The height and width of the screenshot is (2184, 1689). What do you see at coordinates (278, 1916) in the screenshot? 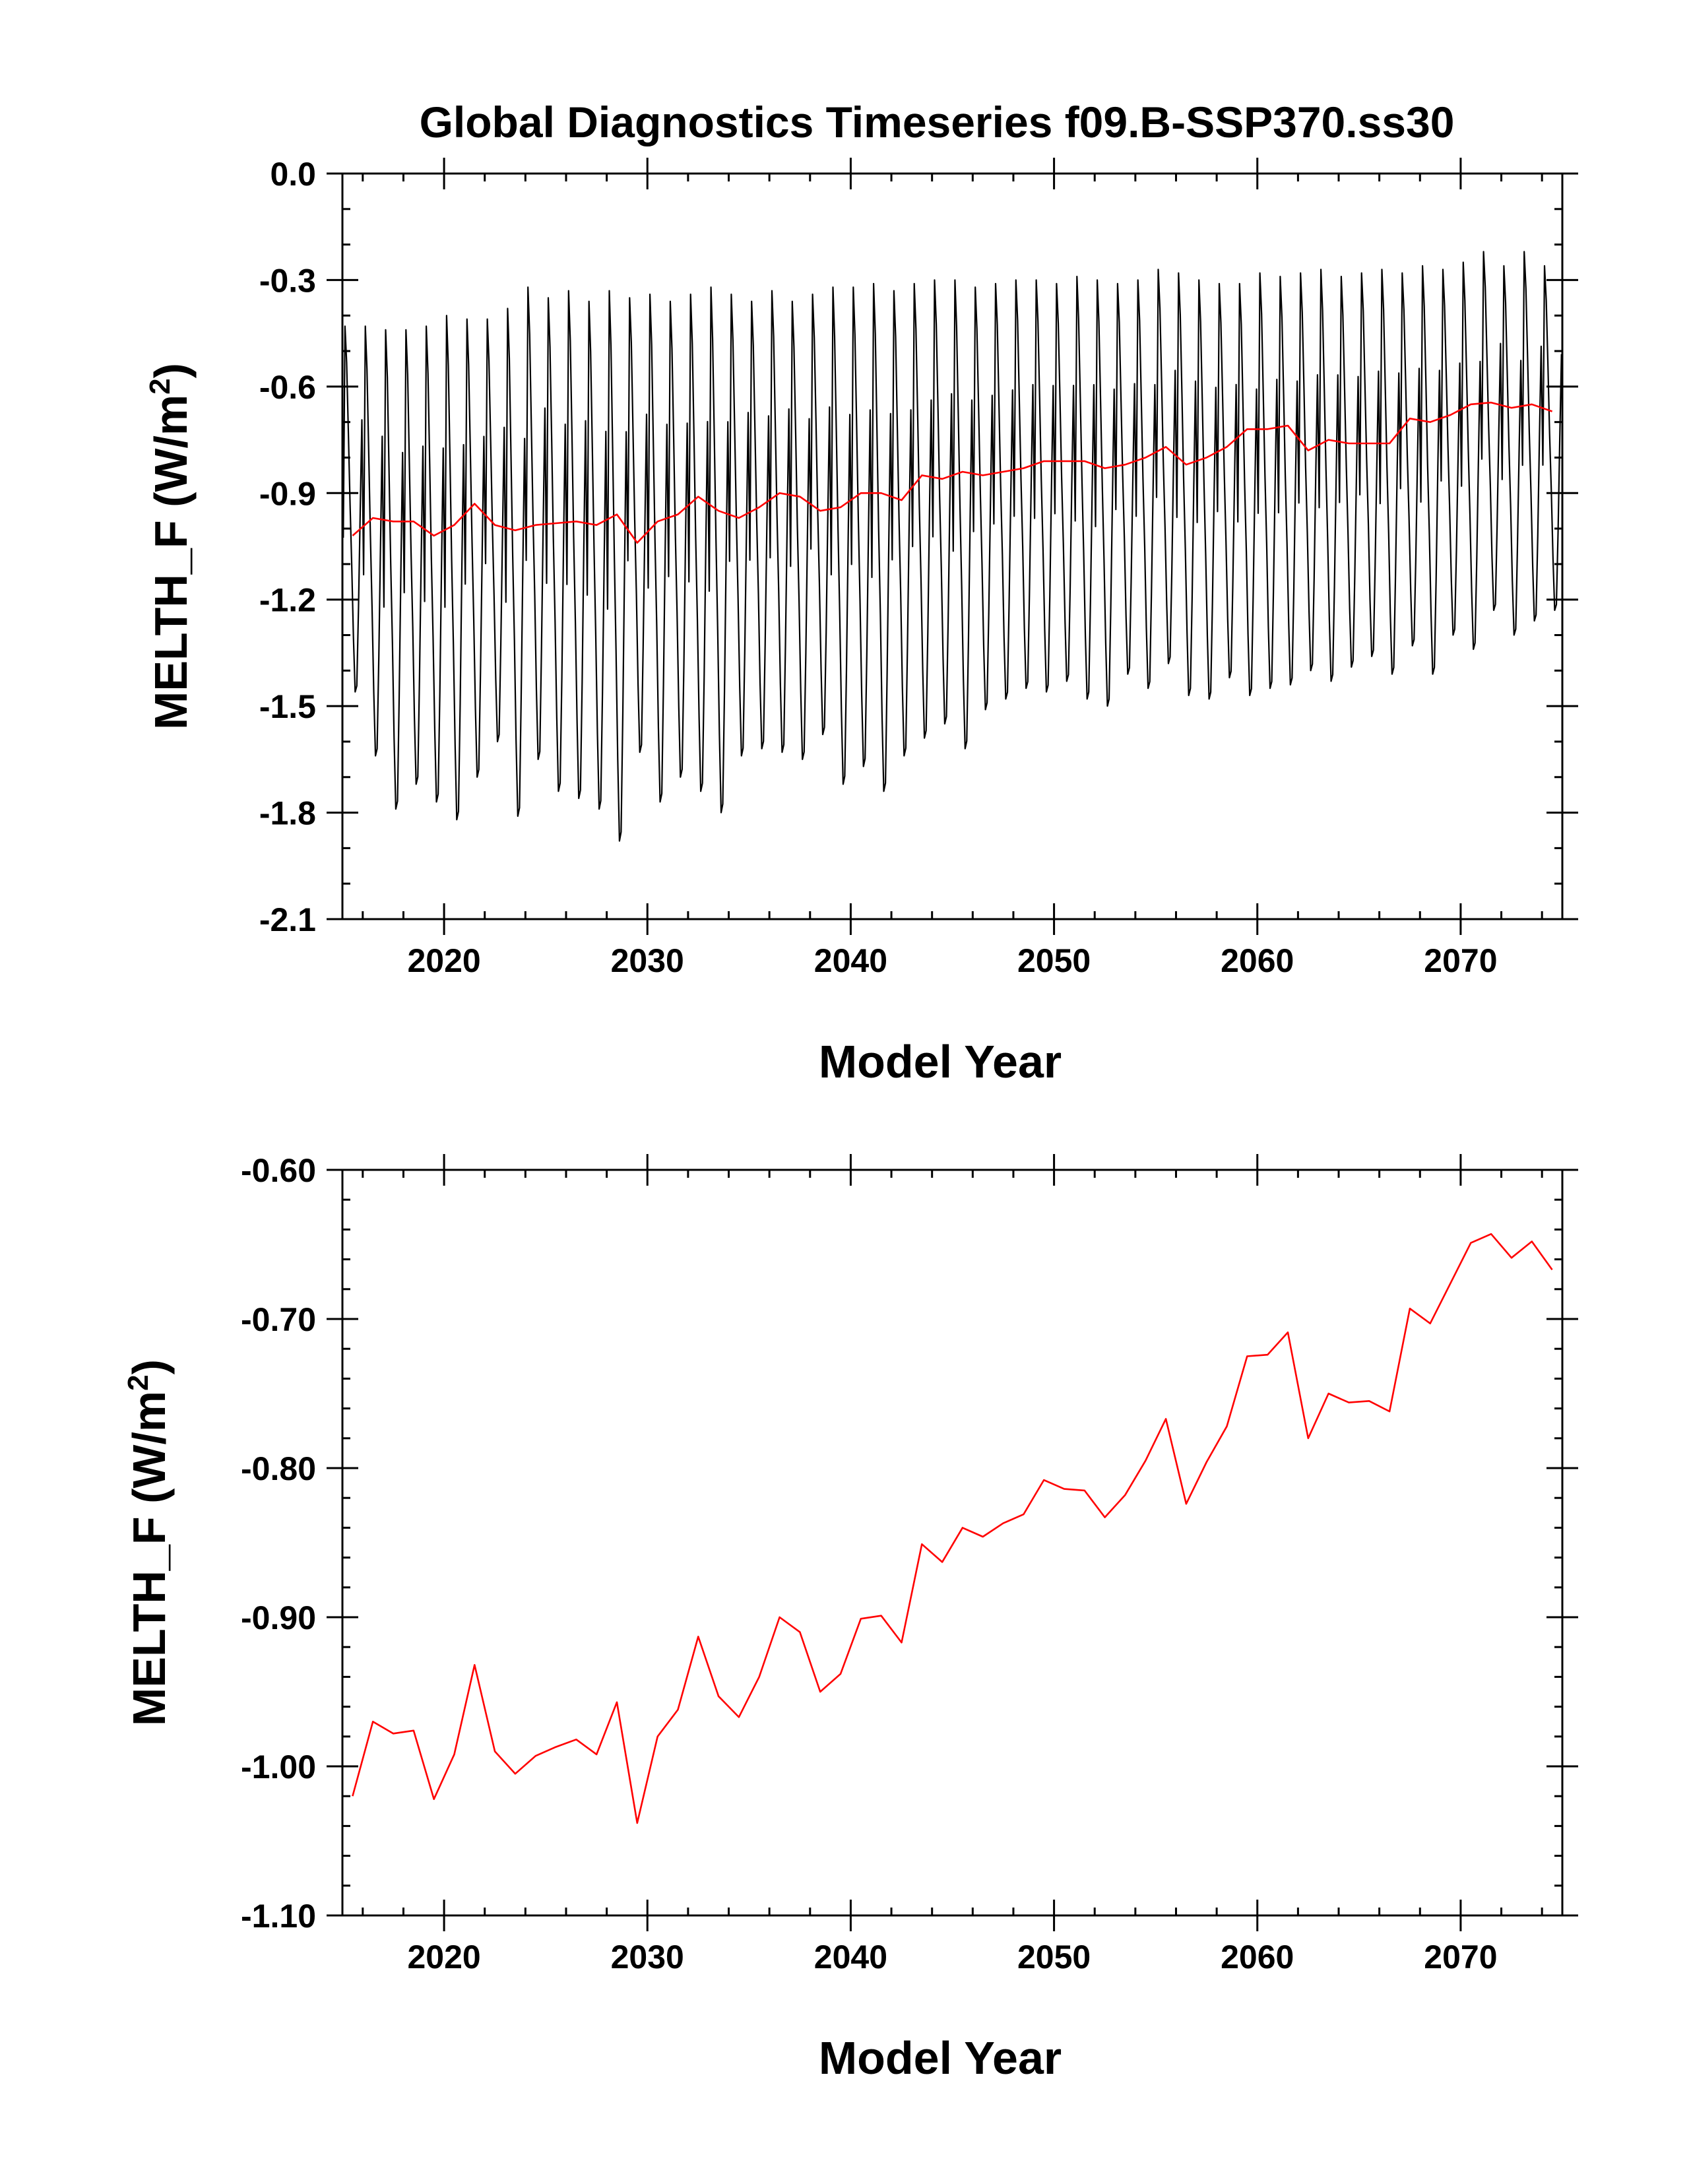
I see `y-tick-label: -1.10` at bounding box center [278, 1916].